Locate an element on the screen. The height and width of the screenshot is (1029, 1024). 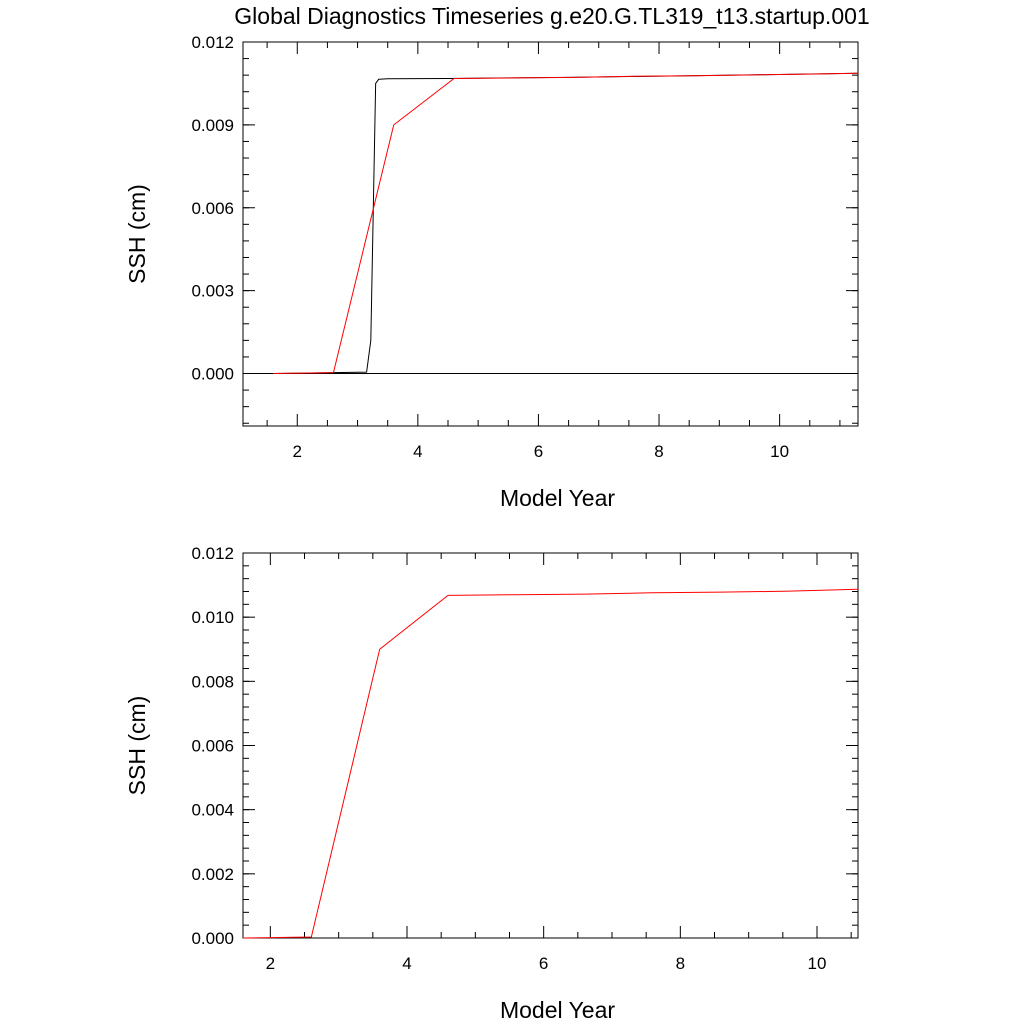
y-tick-label: 0.002 is located at coordinates (212, 874).